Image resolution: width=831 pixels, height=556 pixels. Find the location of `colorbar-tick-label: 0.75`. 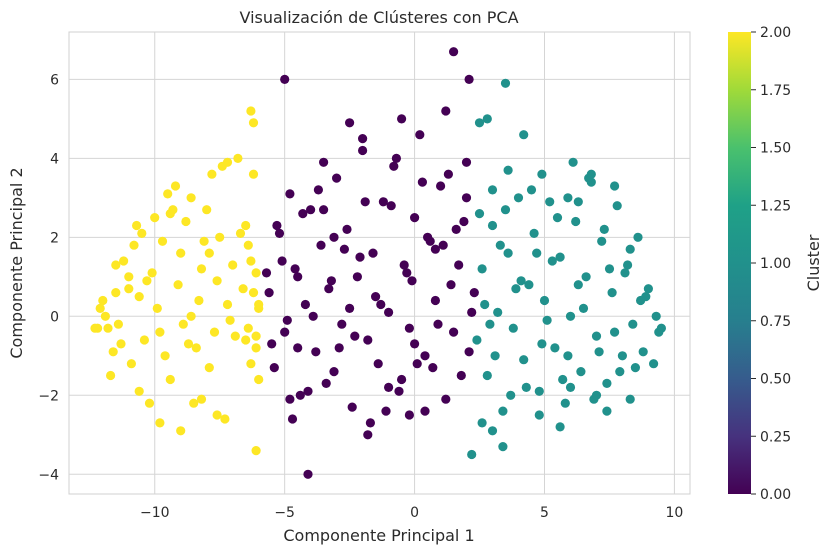

colorbar-tick-label: 0.75 is located at coordinates (775, 322).